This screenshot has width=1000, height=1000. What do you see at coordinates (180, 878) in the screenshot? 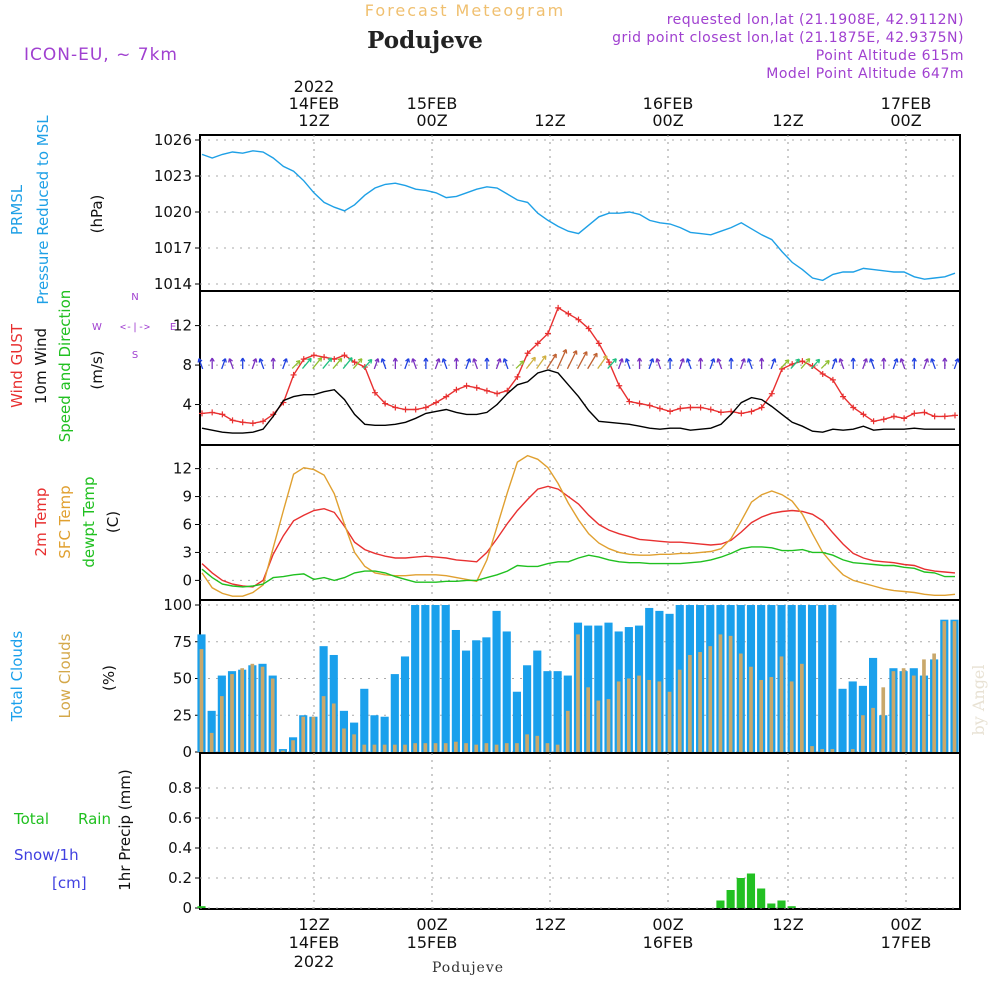
I see `ytick-label: 0.2` at bounding box center [180, 878].